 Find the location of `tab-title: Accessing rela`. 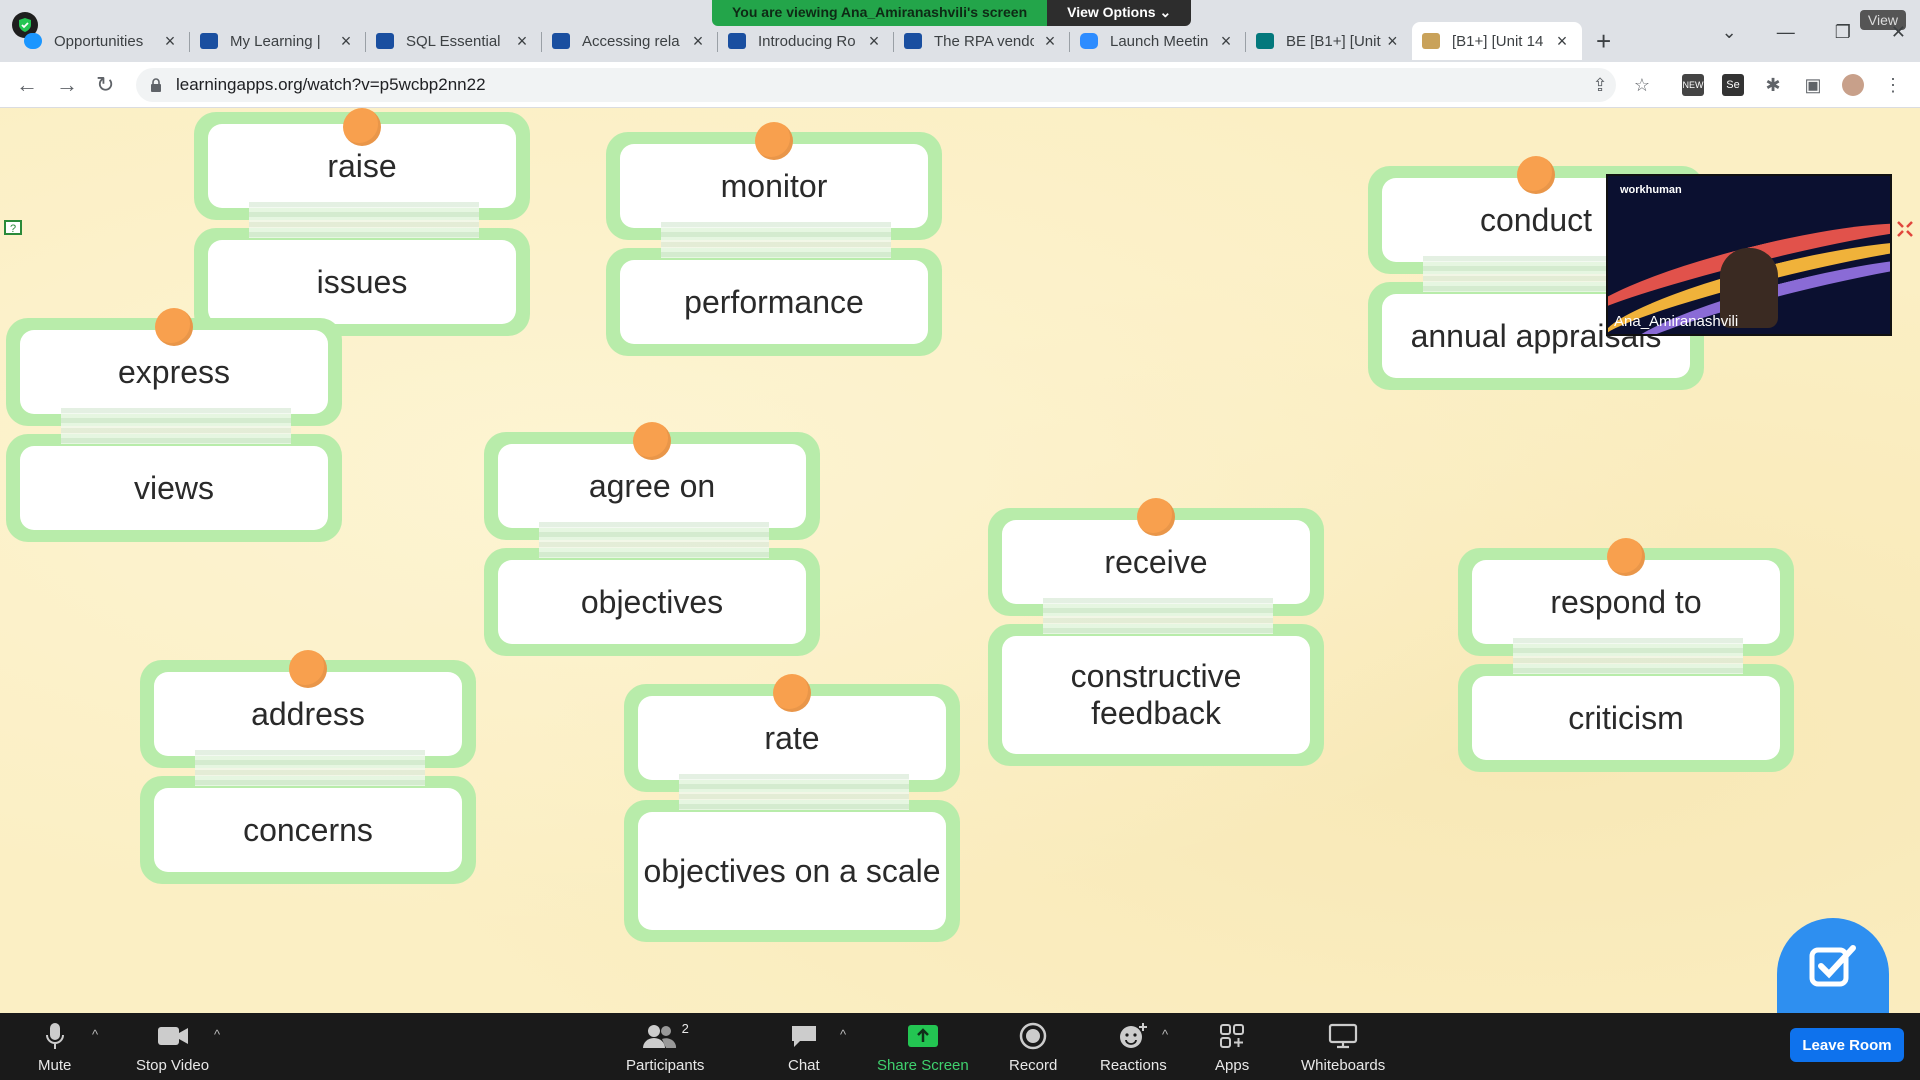

tab-title: Accessing rela is located at coordinates (631, 41).